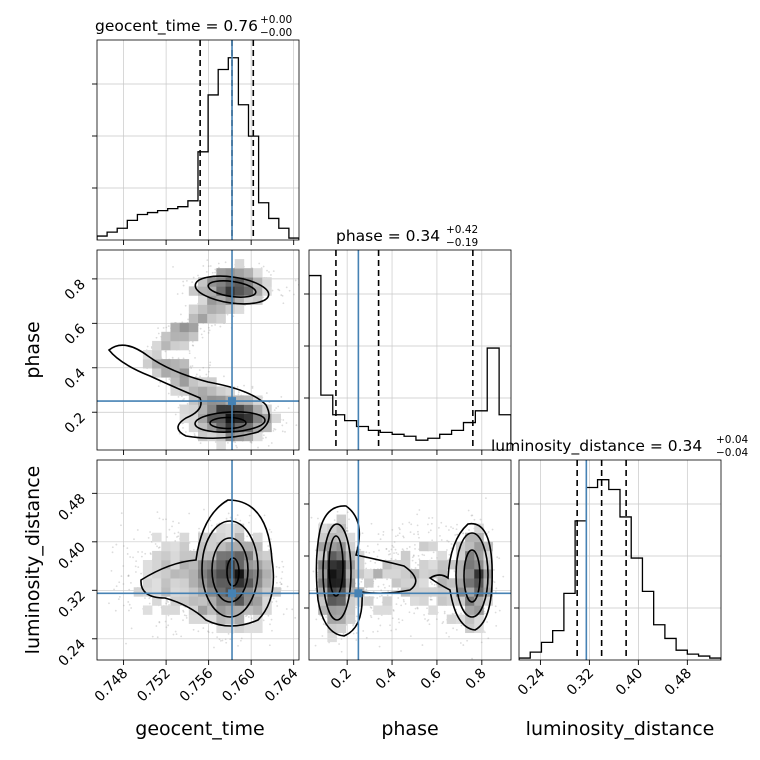  I want to click on histogram-phase, so click(410, 362).